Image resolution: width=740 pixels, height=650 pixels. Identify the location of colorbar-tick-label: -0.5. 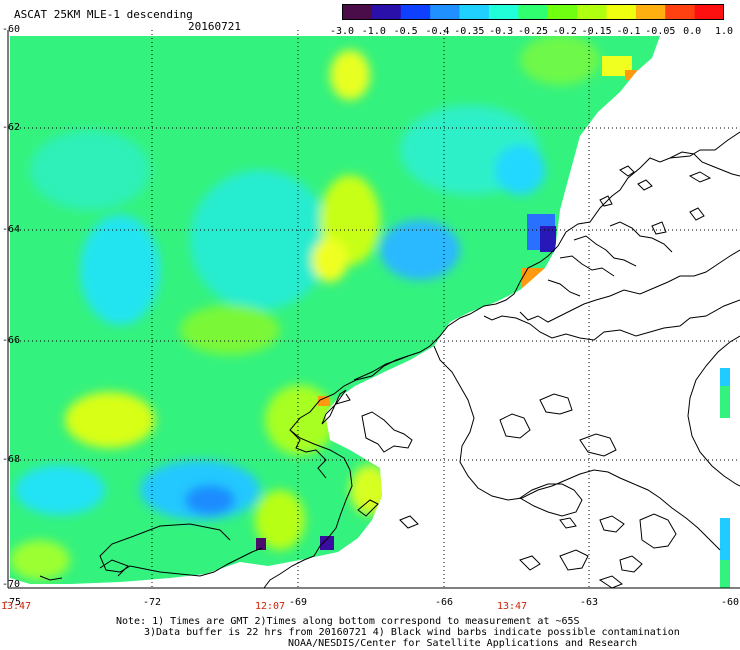
(405, 31).